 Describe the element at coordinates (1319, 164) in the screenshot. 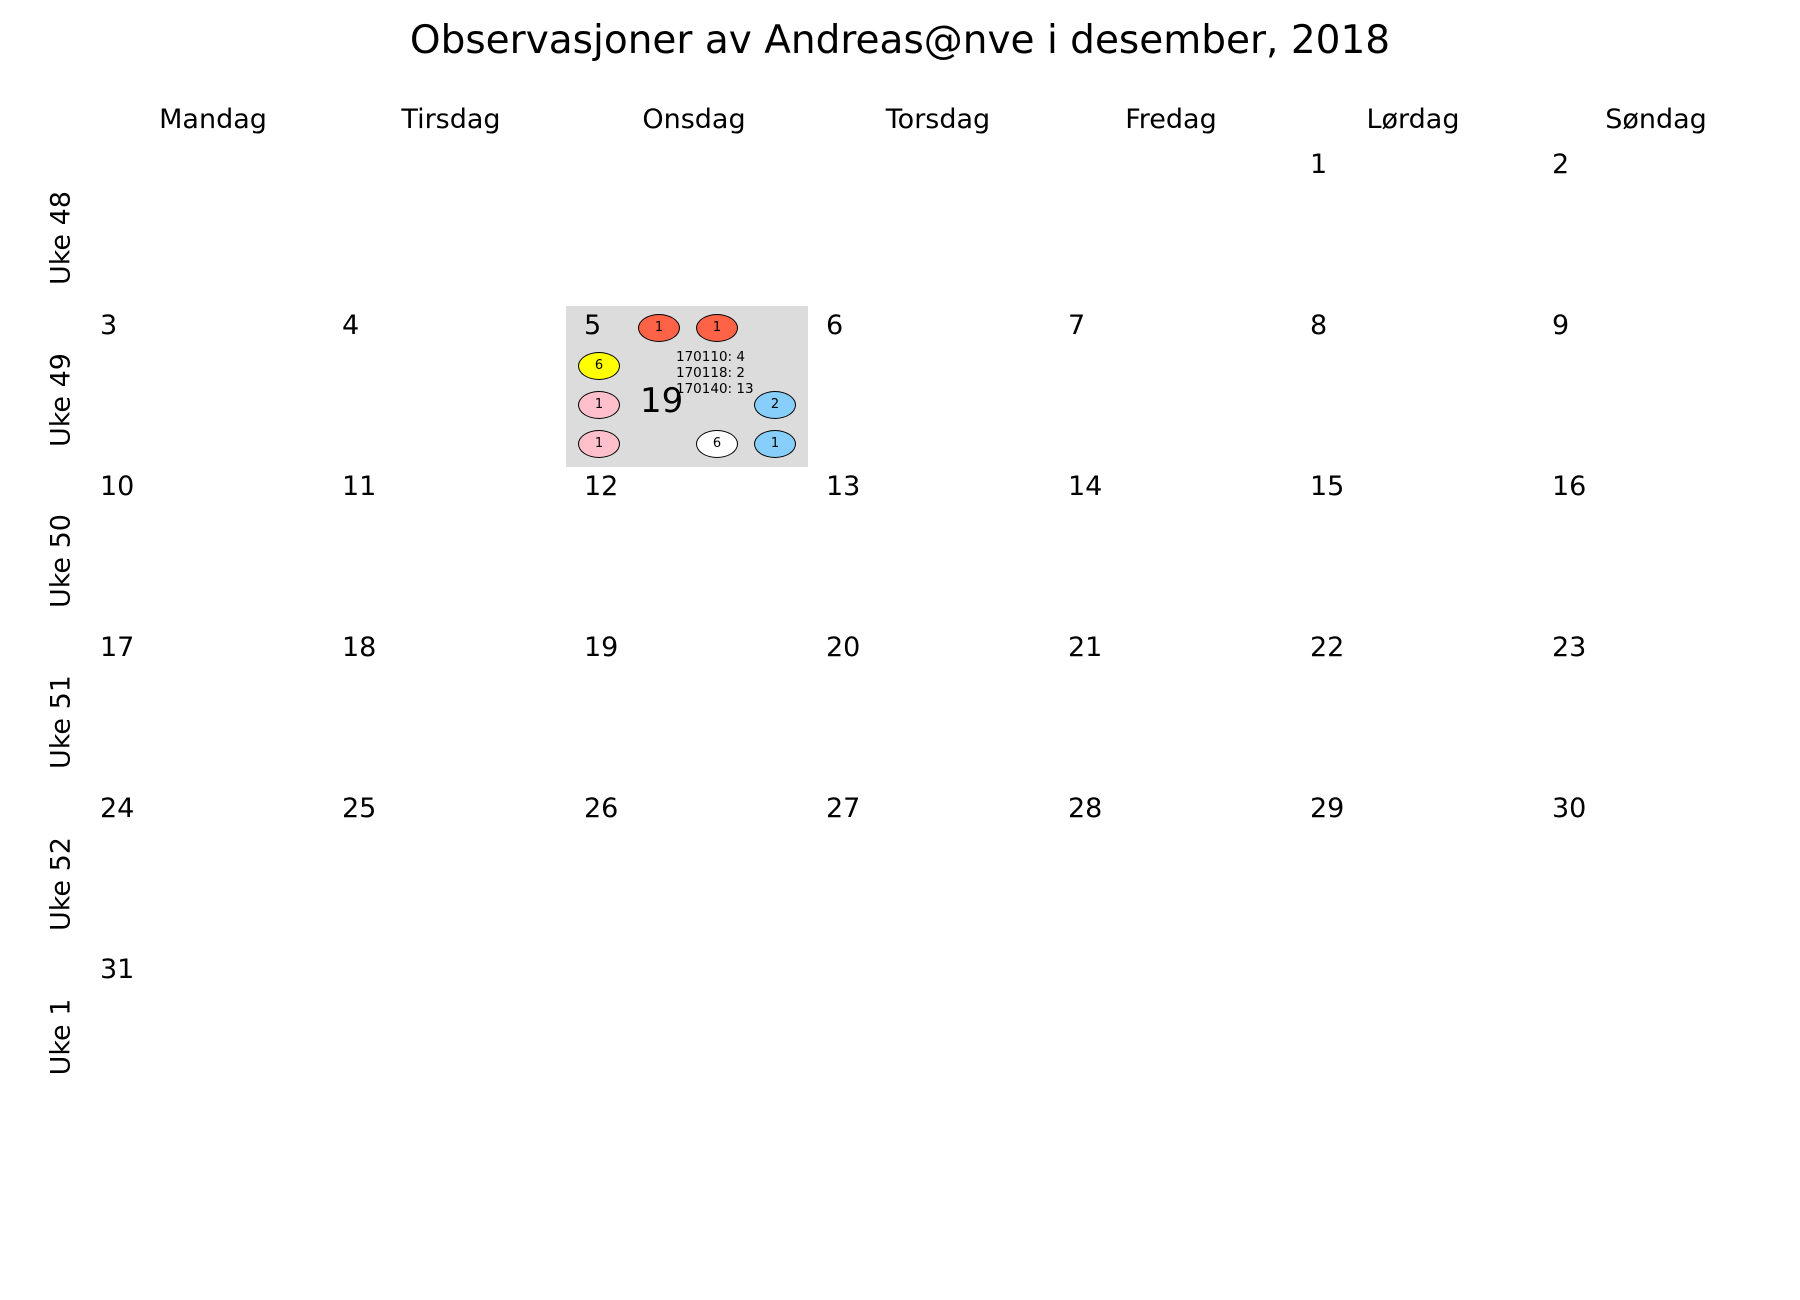

I see `day-number: 1` at that location.